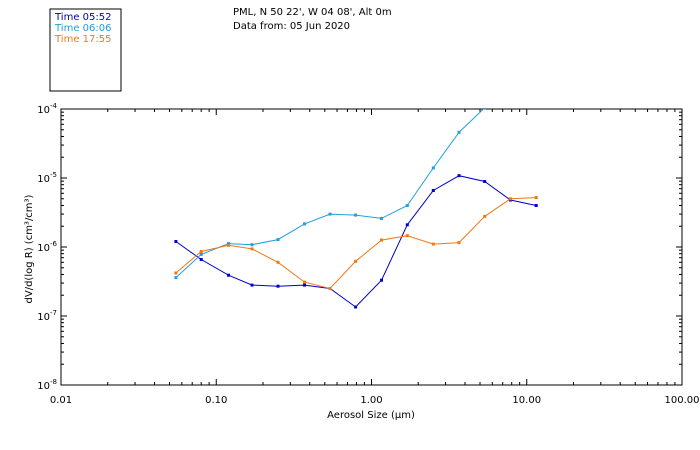  Describe the element at coordinates (53, 313) in the screenshot. I see `y-tick-exponent: -7` at that location.